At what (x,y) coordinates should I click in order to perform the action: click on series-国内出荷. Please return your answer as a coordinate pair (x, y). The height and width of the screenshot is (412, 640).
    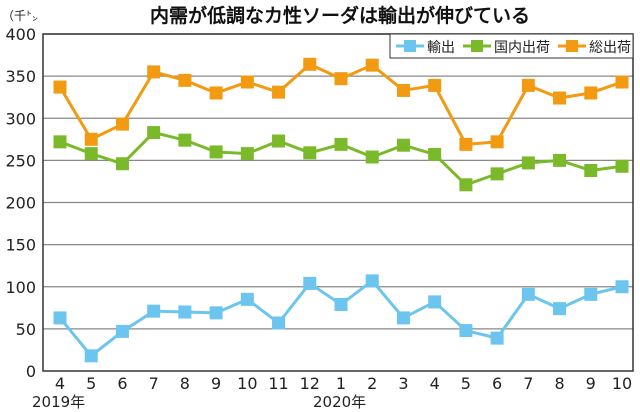
    Looking at the image, I should click on (341, 159).